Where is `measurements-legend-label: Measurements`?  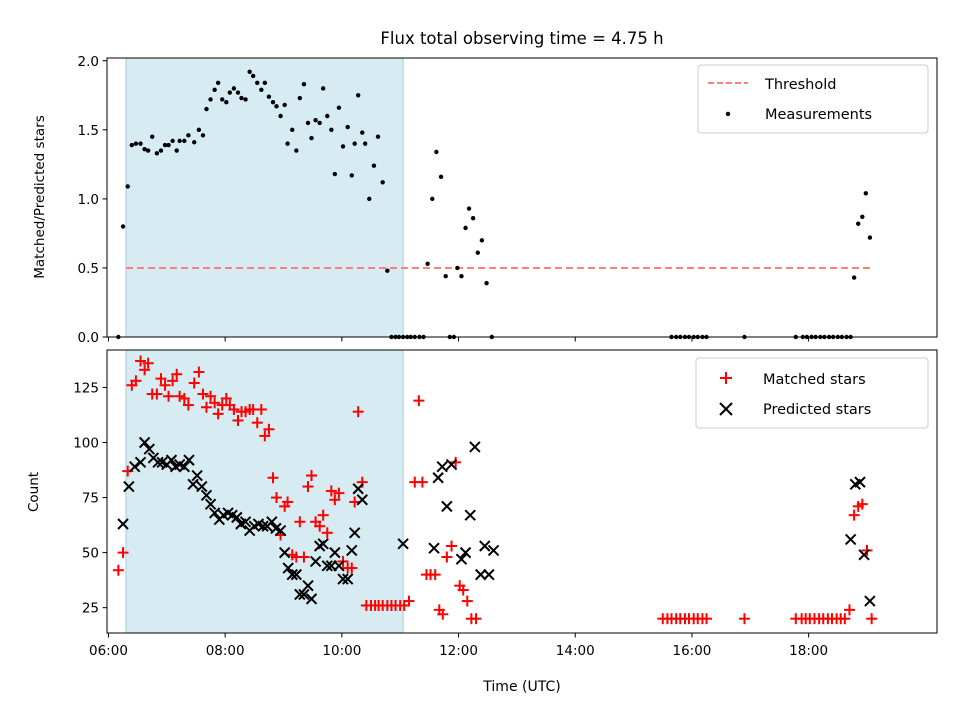
measurements-legend-label: Measurements is located at coordinates (818, 115).